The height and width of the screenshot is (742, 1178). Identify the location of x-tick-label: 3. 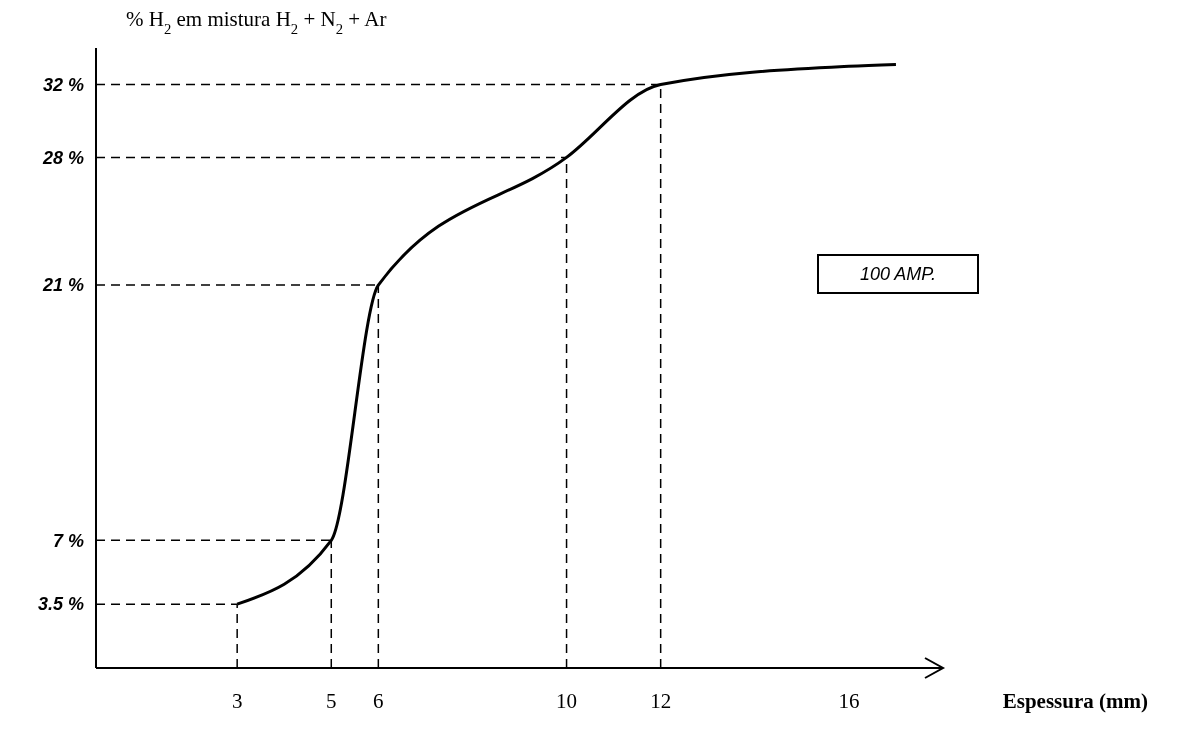
(237, 701).